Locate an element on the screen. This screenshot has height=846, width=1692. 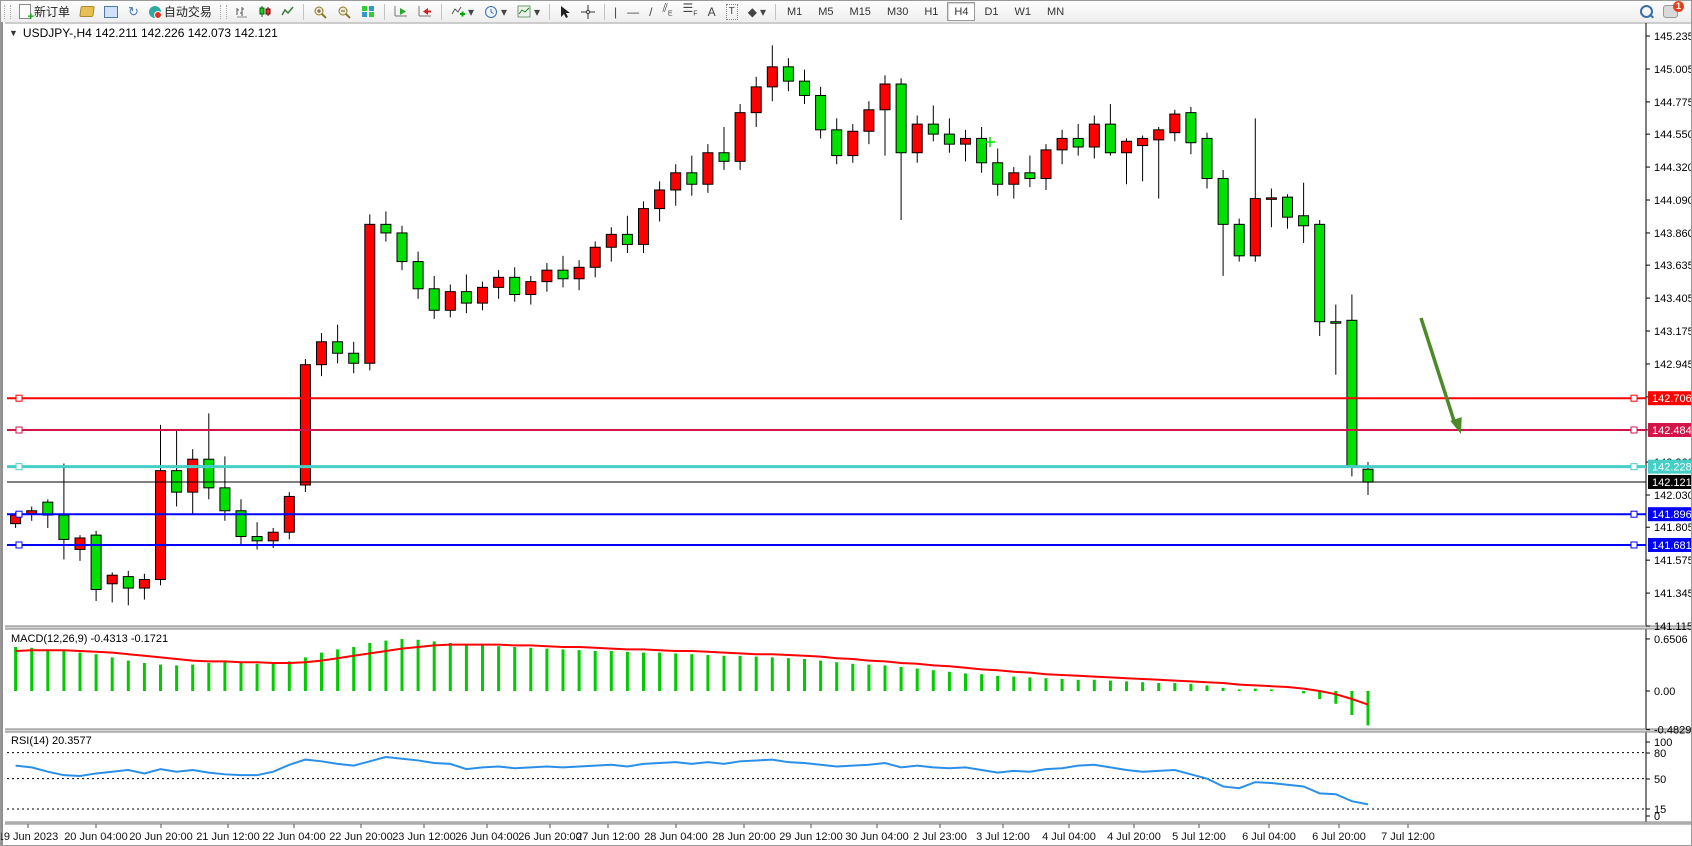
timeframe-button-m5: M5 is located at coordinates (826, 11).